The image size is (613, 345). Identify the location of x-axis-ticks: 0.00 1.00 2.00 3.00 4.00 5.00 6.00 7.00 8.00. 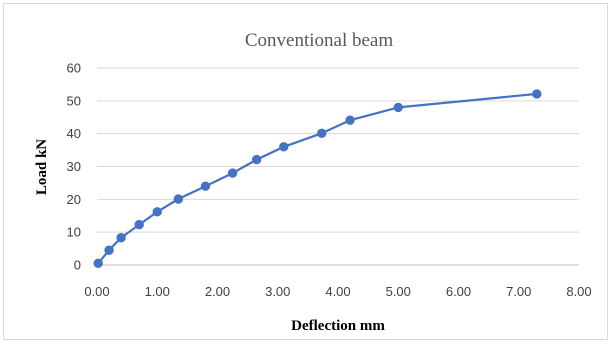
(337, 291).